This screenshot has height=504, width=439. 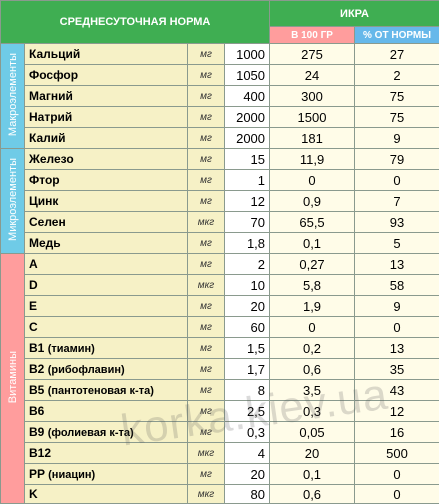 I want to click on daily-norm-cell: 15, so click(x=247, y=159).